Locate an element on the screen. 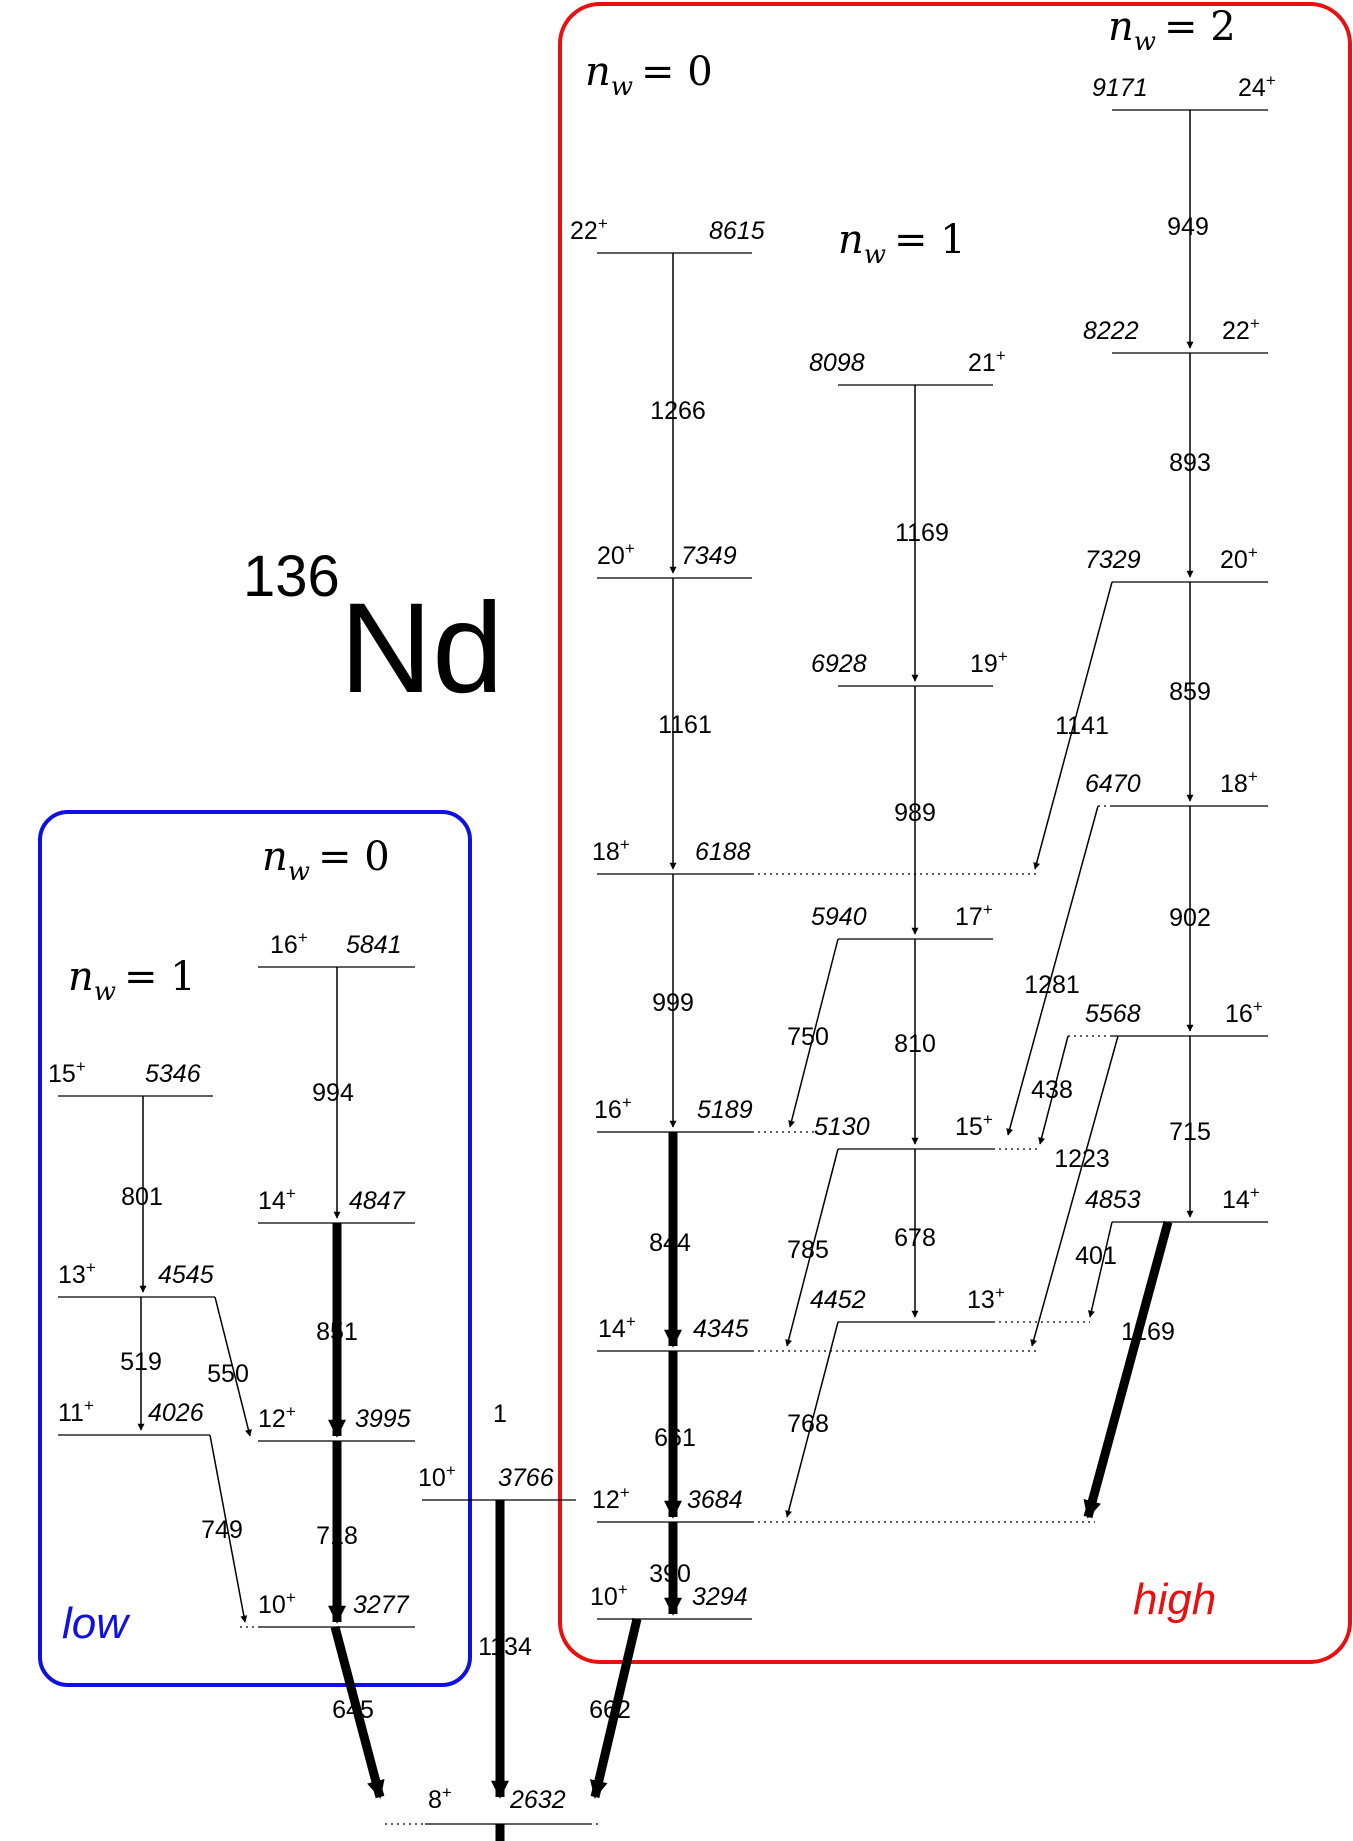 This screenshot has height=1841, width=1353. transition-energy-994: 994 is located at coordinates (333, 1093).